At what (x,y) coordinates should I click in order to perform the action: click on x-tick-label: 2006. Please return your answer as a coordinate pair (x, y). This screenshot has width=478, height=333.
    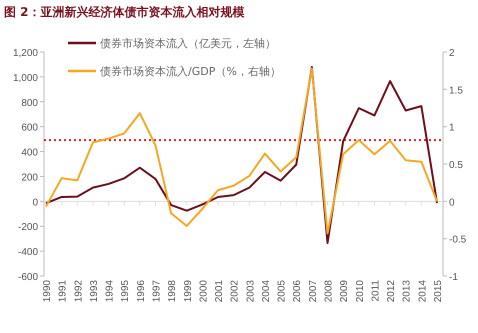
    Looking at the image, I should click on (298, 291).